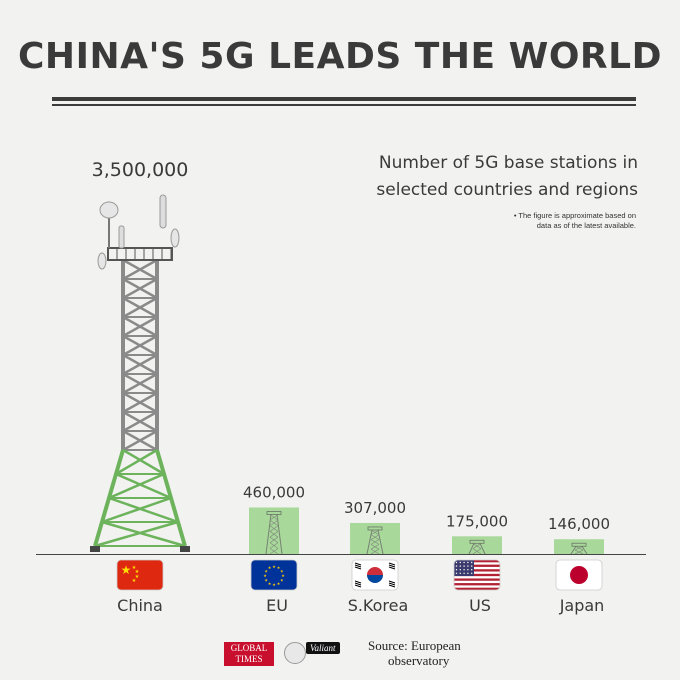  What do you see at coordinates (140, 373) in the screenshot?
I see `bar-china-tower` at bounding box center [140, 373].